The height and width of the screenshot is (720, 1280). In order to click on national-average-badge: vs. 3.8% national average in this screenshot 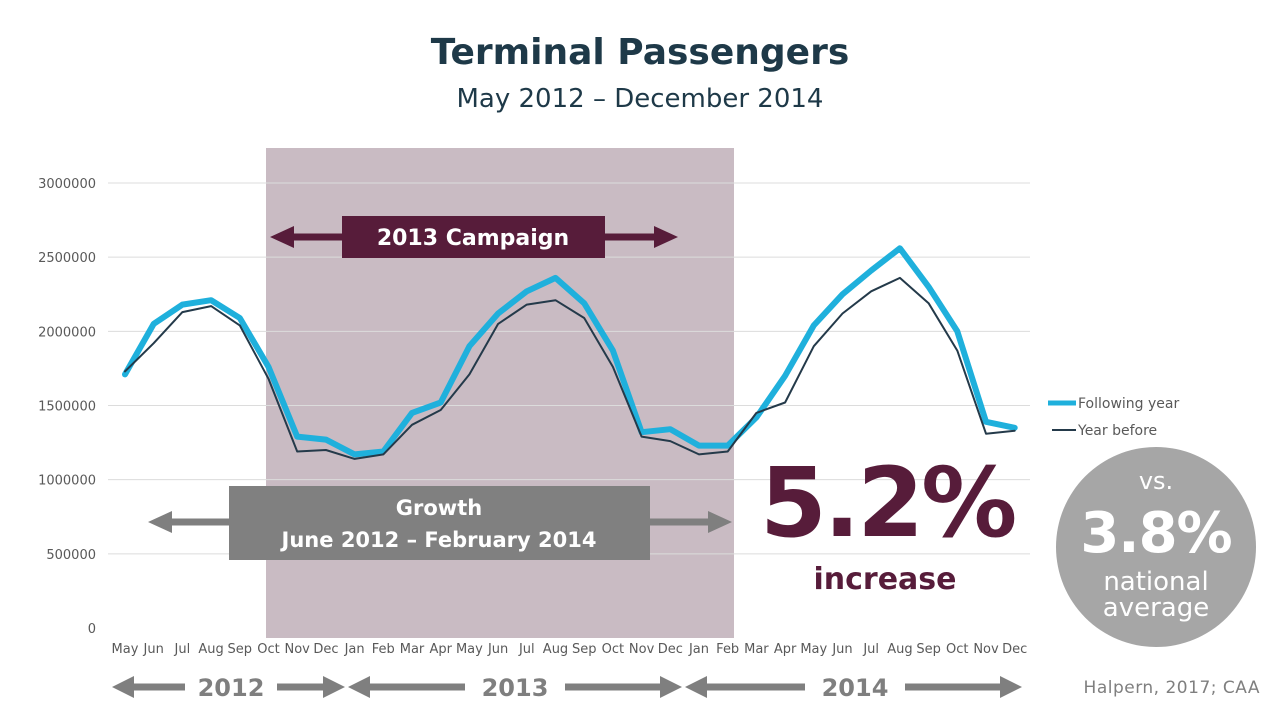, I will do `click(1156, 547)`.